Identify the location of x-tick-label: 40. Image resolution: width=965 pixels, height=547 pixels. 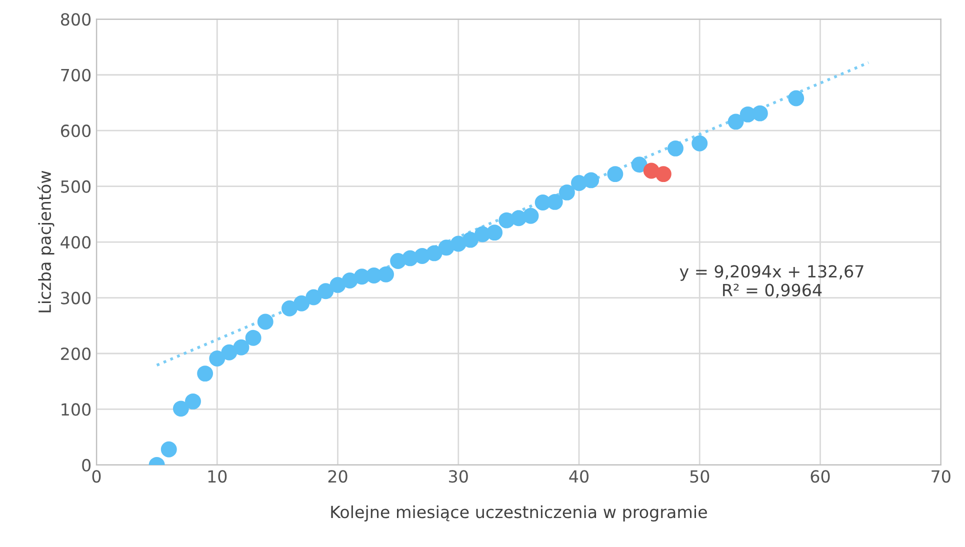
(578, 476).